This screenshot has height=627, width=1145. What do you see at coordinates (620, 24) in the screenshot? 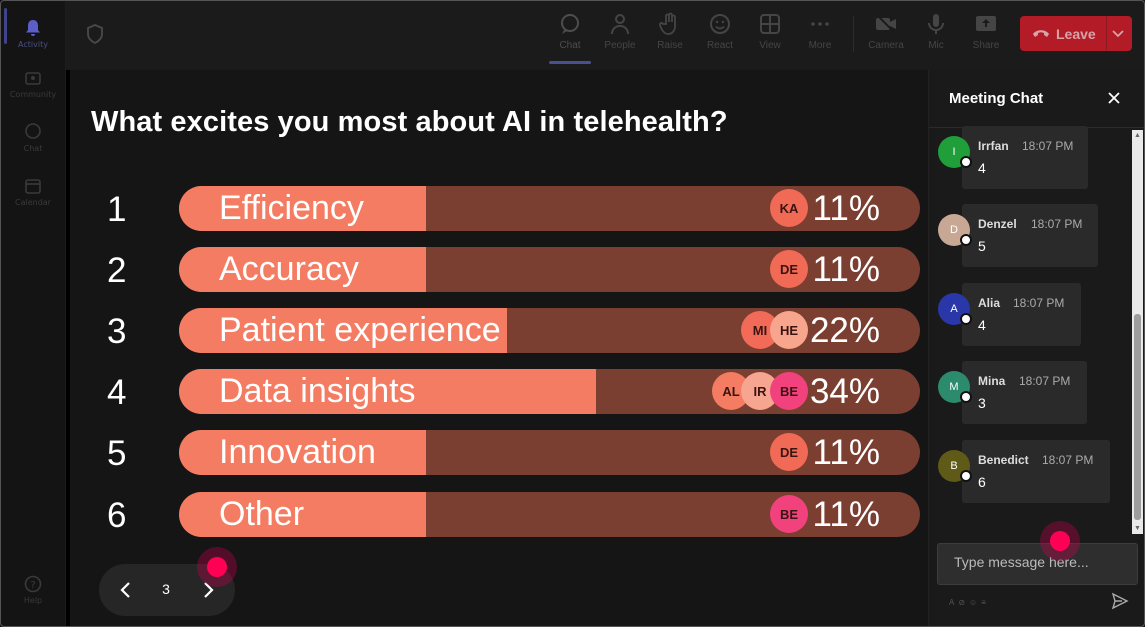
I see `person-icon` at bounding box center [620, 24].